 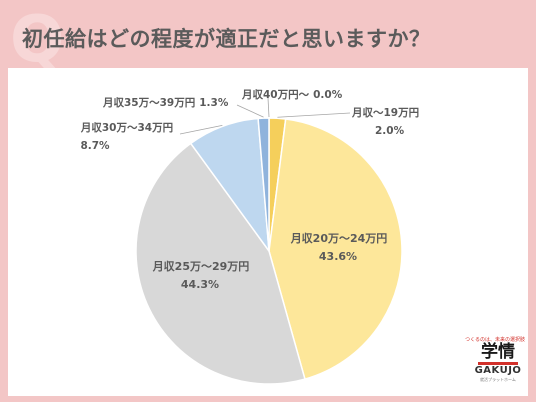 I want to click on leader-lines, so click(x=265, y=116).